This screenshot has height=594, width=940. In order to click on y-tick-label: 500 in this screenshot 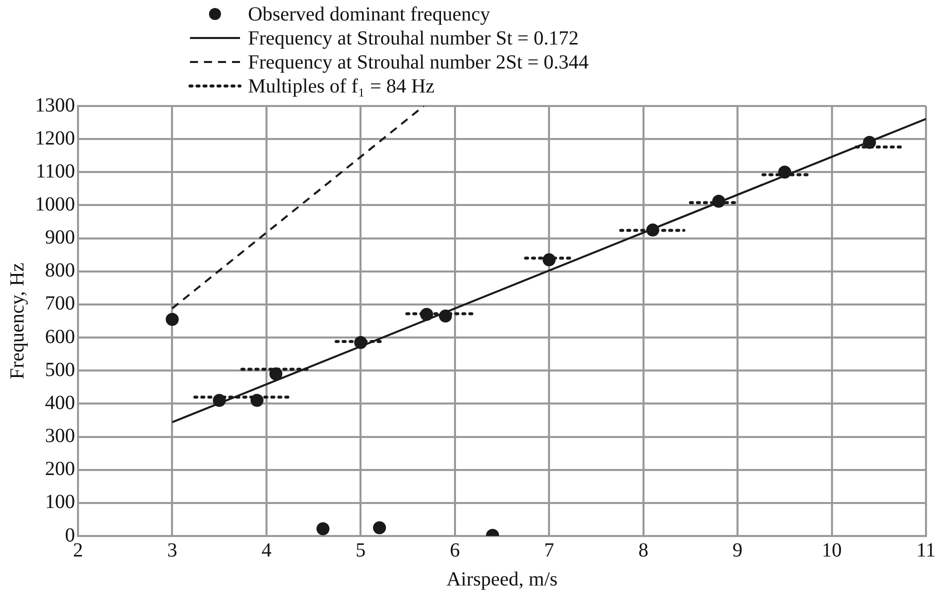, I will do `click(60, 369)`.